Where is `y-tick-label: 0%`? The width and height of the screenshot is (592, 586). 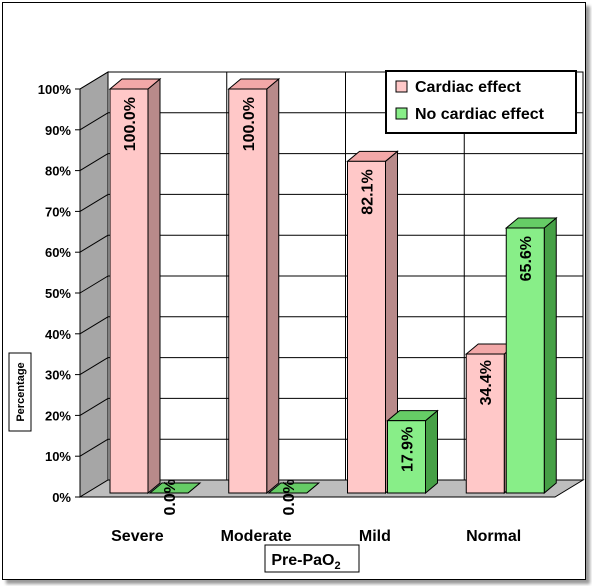 y-tick-label: 0% is located at coordinates (61, 497).